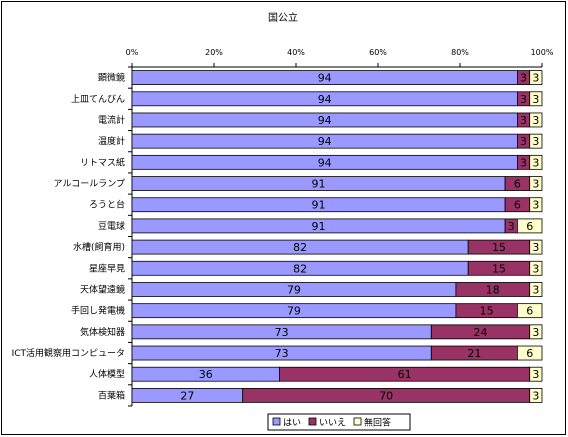 This screenshot has height=437, width=568. Describe the element at coordinates (102, 332) in the screenshot. I see `category-label: 気体検知器` at that location.